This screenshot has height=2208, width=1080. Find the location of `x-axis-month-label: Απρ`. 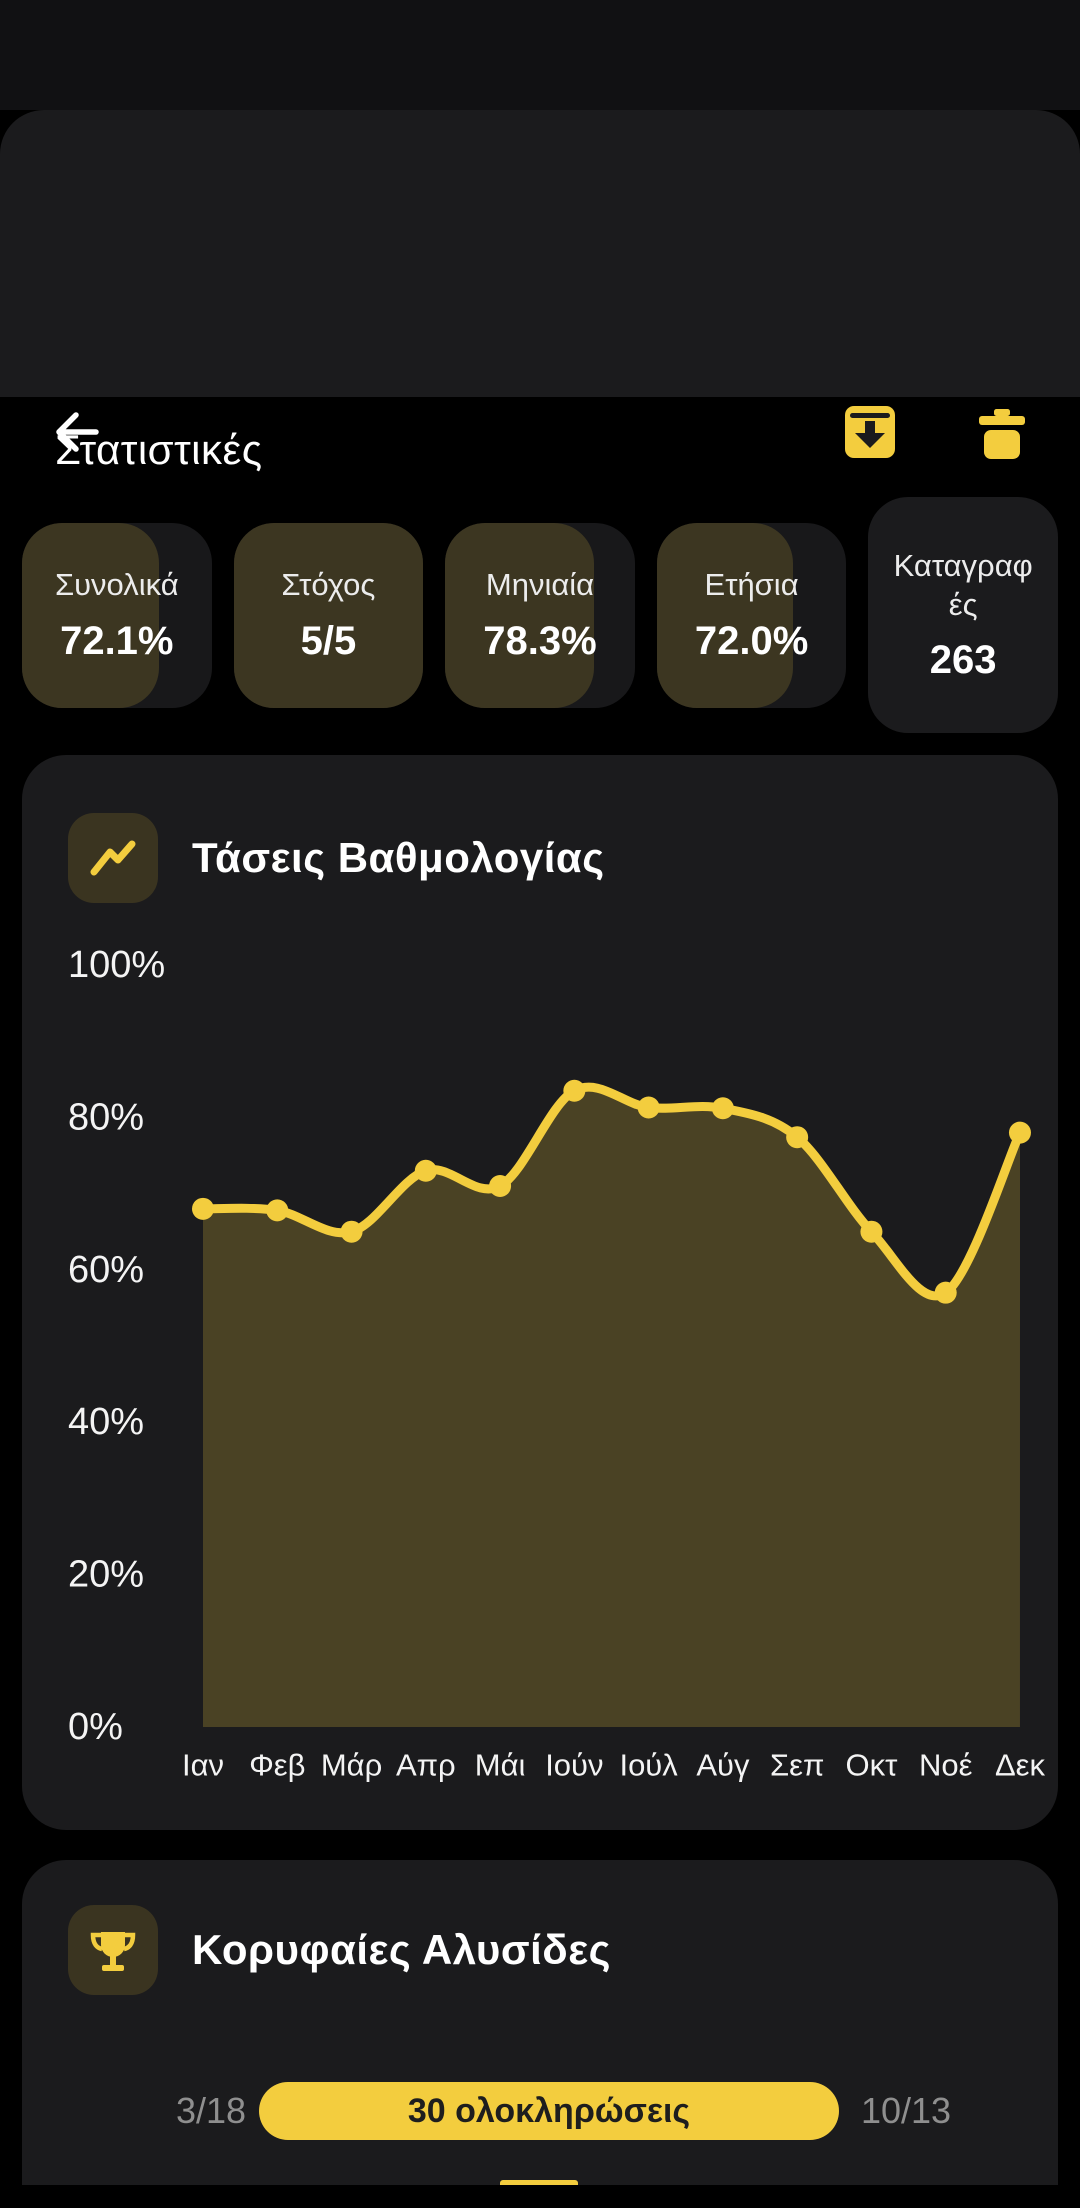

x-axis-month-label: Απρ is located at coordinates (426, 1765).